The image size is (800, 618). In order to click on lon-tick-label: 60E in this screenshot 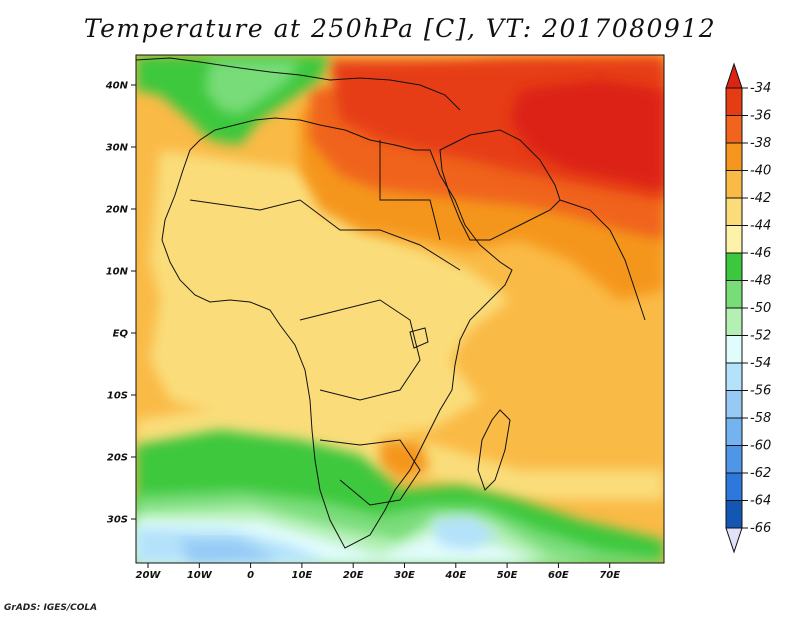, I will do `click(558, 575)`.